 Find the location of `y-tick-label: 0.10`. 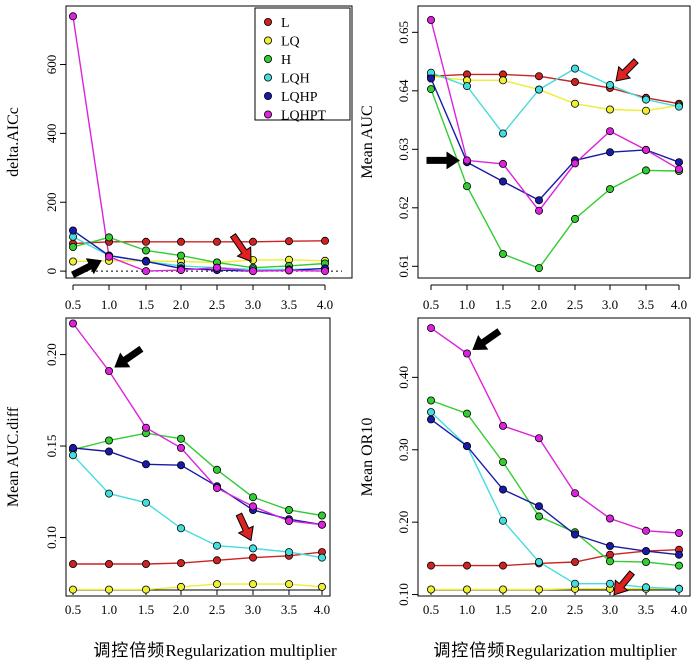

y-tick-label: 0.10 is located at coordinates (51, 537).